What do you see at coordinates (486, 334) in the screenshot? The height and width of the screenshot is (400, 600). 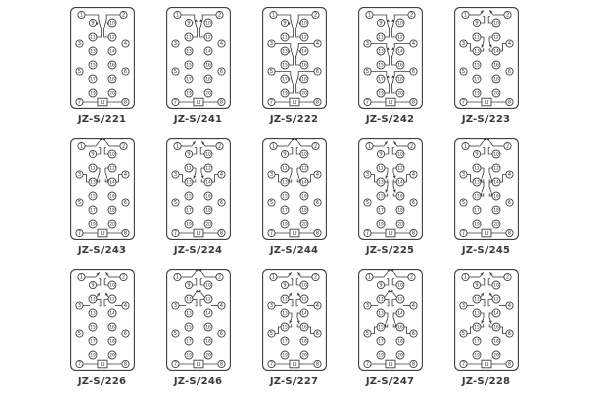 I see `relay-model-cell: U 1 2 3 4 5 6 7 8 9 11 13 15 17 19 10 12 14 16 18 20 JZ-S/228` at bounding box center [486, 334].